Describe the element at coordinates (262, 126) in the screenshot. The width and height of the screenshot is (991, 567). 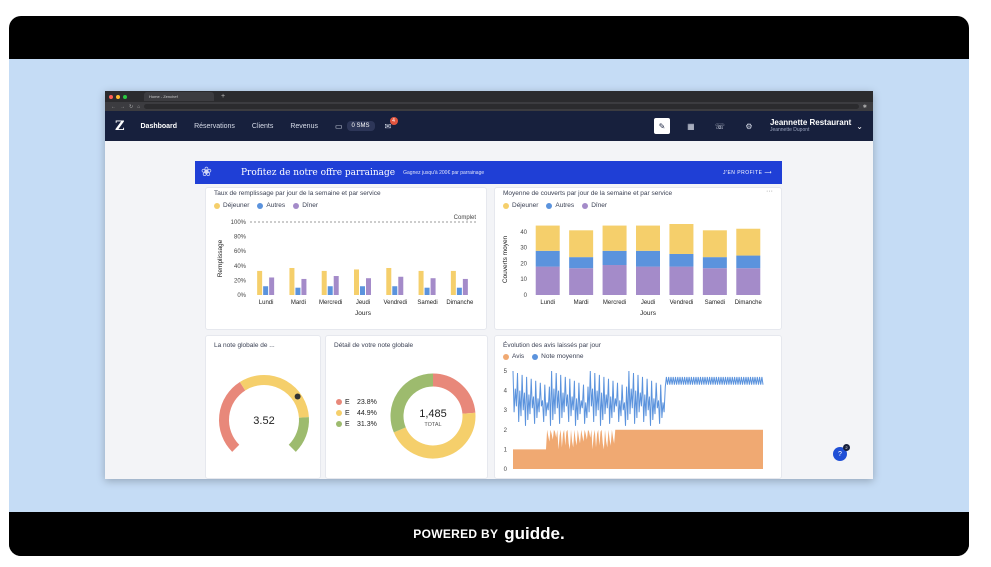
I see `nav-item-clients: Clients` at that location.